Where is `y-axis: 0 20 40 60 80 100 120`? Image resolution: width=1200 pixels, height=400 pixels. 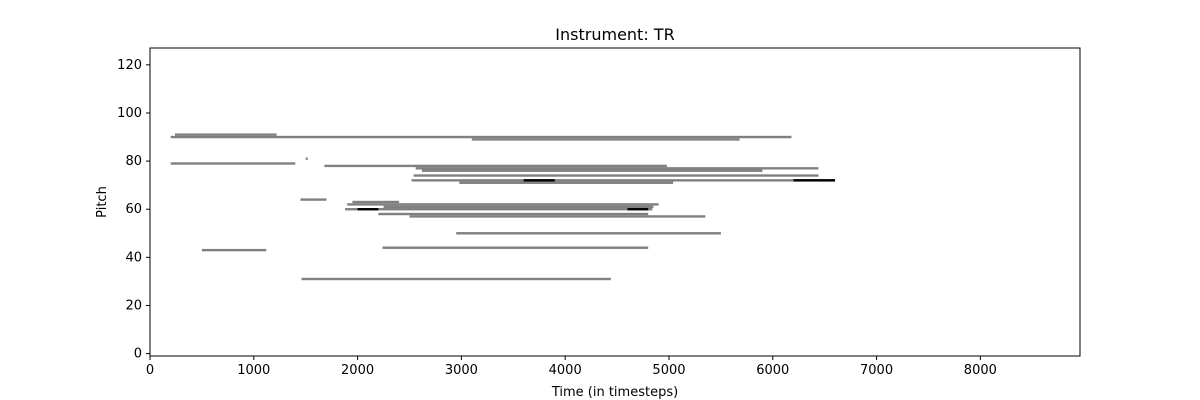
y-axis: 0 20 40 60 80 100 120 is located at coordinates (133, 210).